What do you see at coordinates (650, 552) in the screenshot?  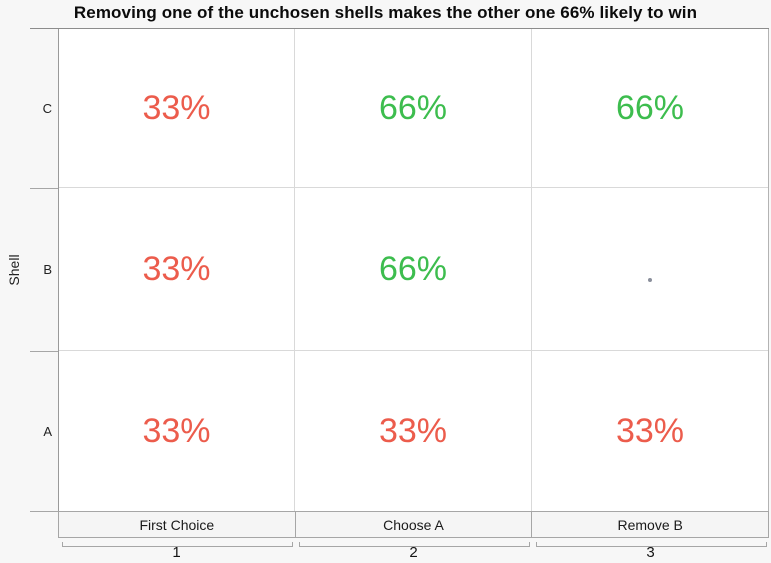 I see `x-tick-label: 3` at bounding box center [650, 552].